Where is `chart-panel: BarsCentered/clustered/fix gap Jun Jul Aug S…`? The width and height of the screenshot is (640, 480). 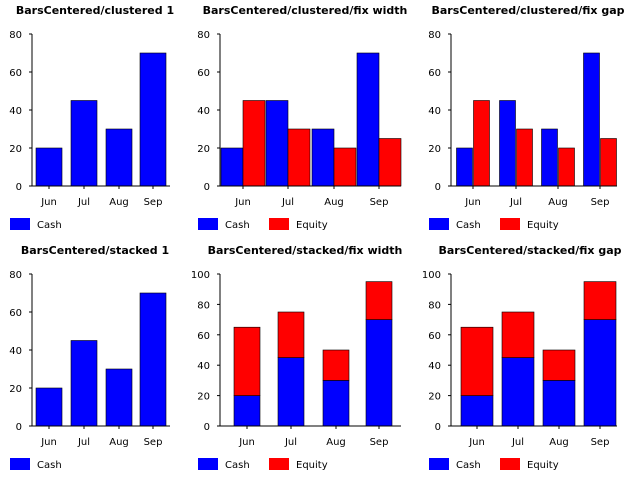 chart-panel: BarsCentered/clustered/fix gap Jun Jul Aug S… is located at coordinates (526, 117).